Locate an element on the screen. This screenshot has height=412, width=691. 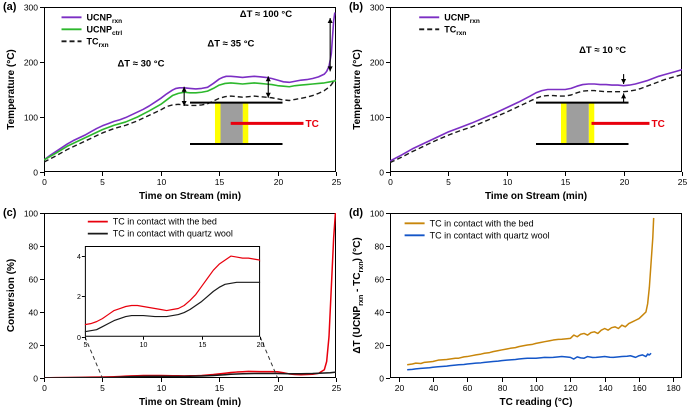
panel-tag-b: (b) is located at coordinates (356, 7).